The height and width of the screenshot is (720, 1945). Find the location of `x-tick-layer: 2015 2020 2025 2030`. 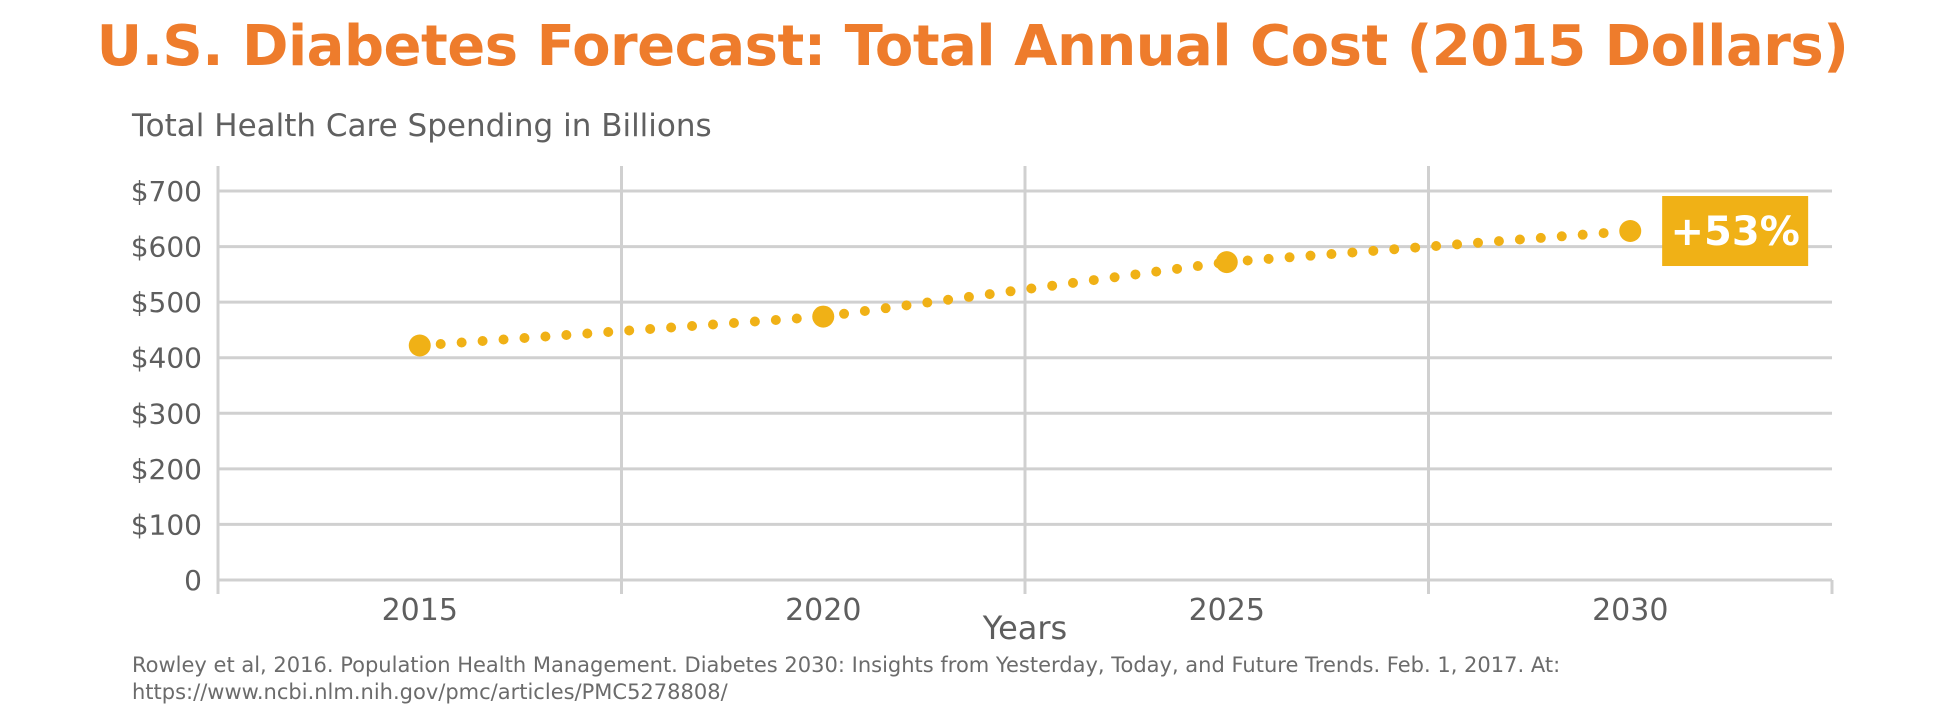

x-tick-layer: 2015 2020 2025 2030 is located at coordinates (1025, 610).